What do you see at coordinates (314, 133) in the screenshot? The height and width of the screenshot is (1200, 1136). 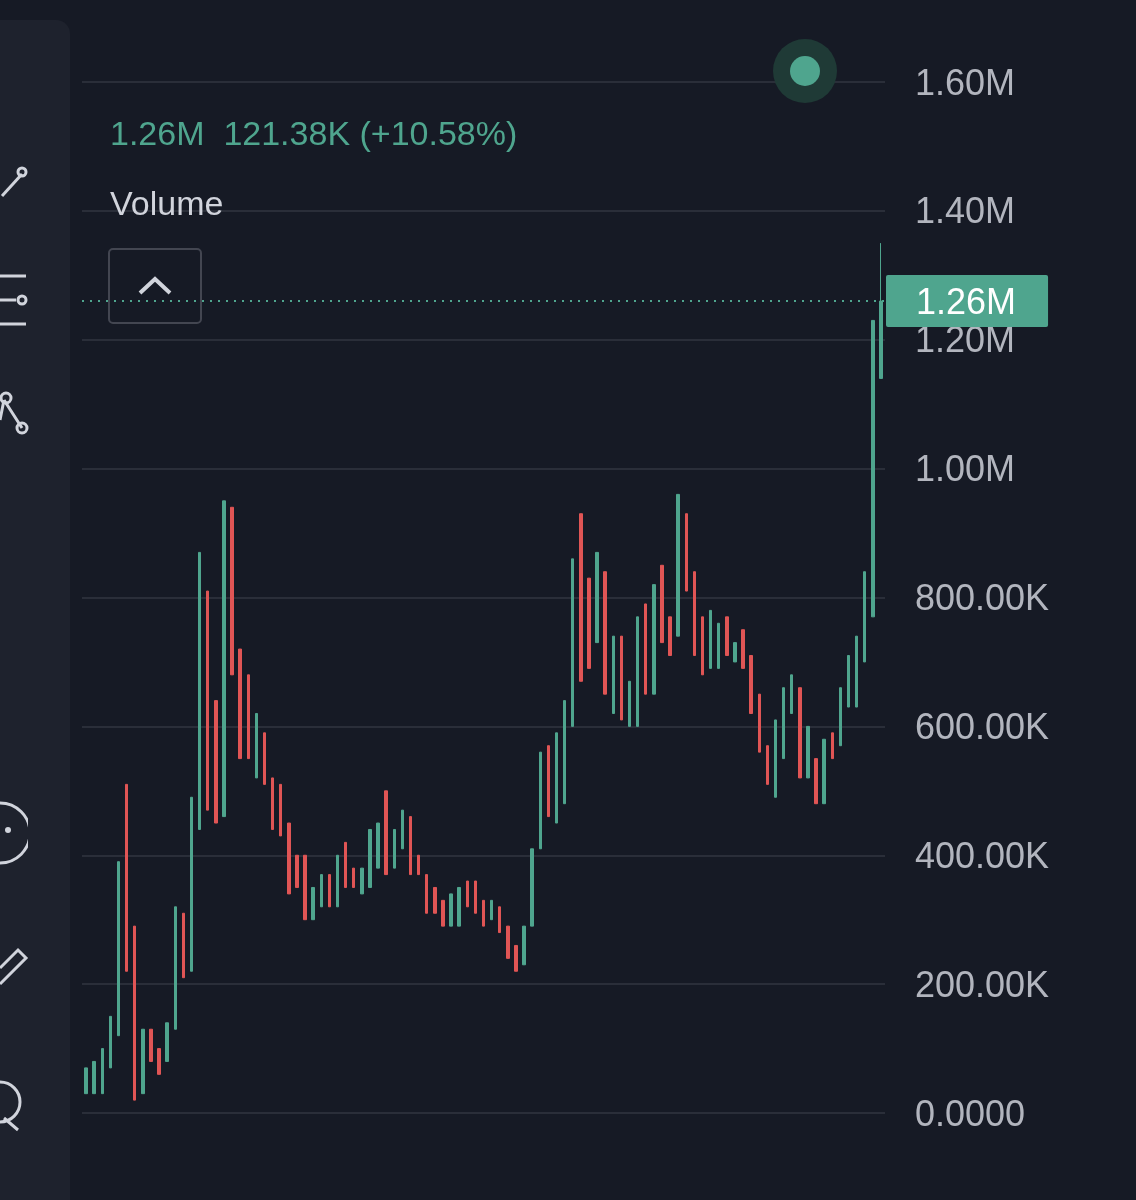 I see `text: 1.26M 121.38K (+10.58%)` at bounding box center [314, 133].